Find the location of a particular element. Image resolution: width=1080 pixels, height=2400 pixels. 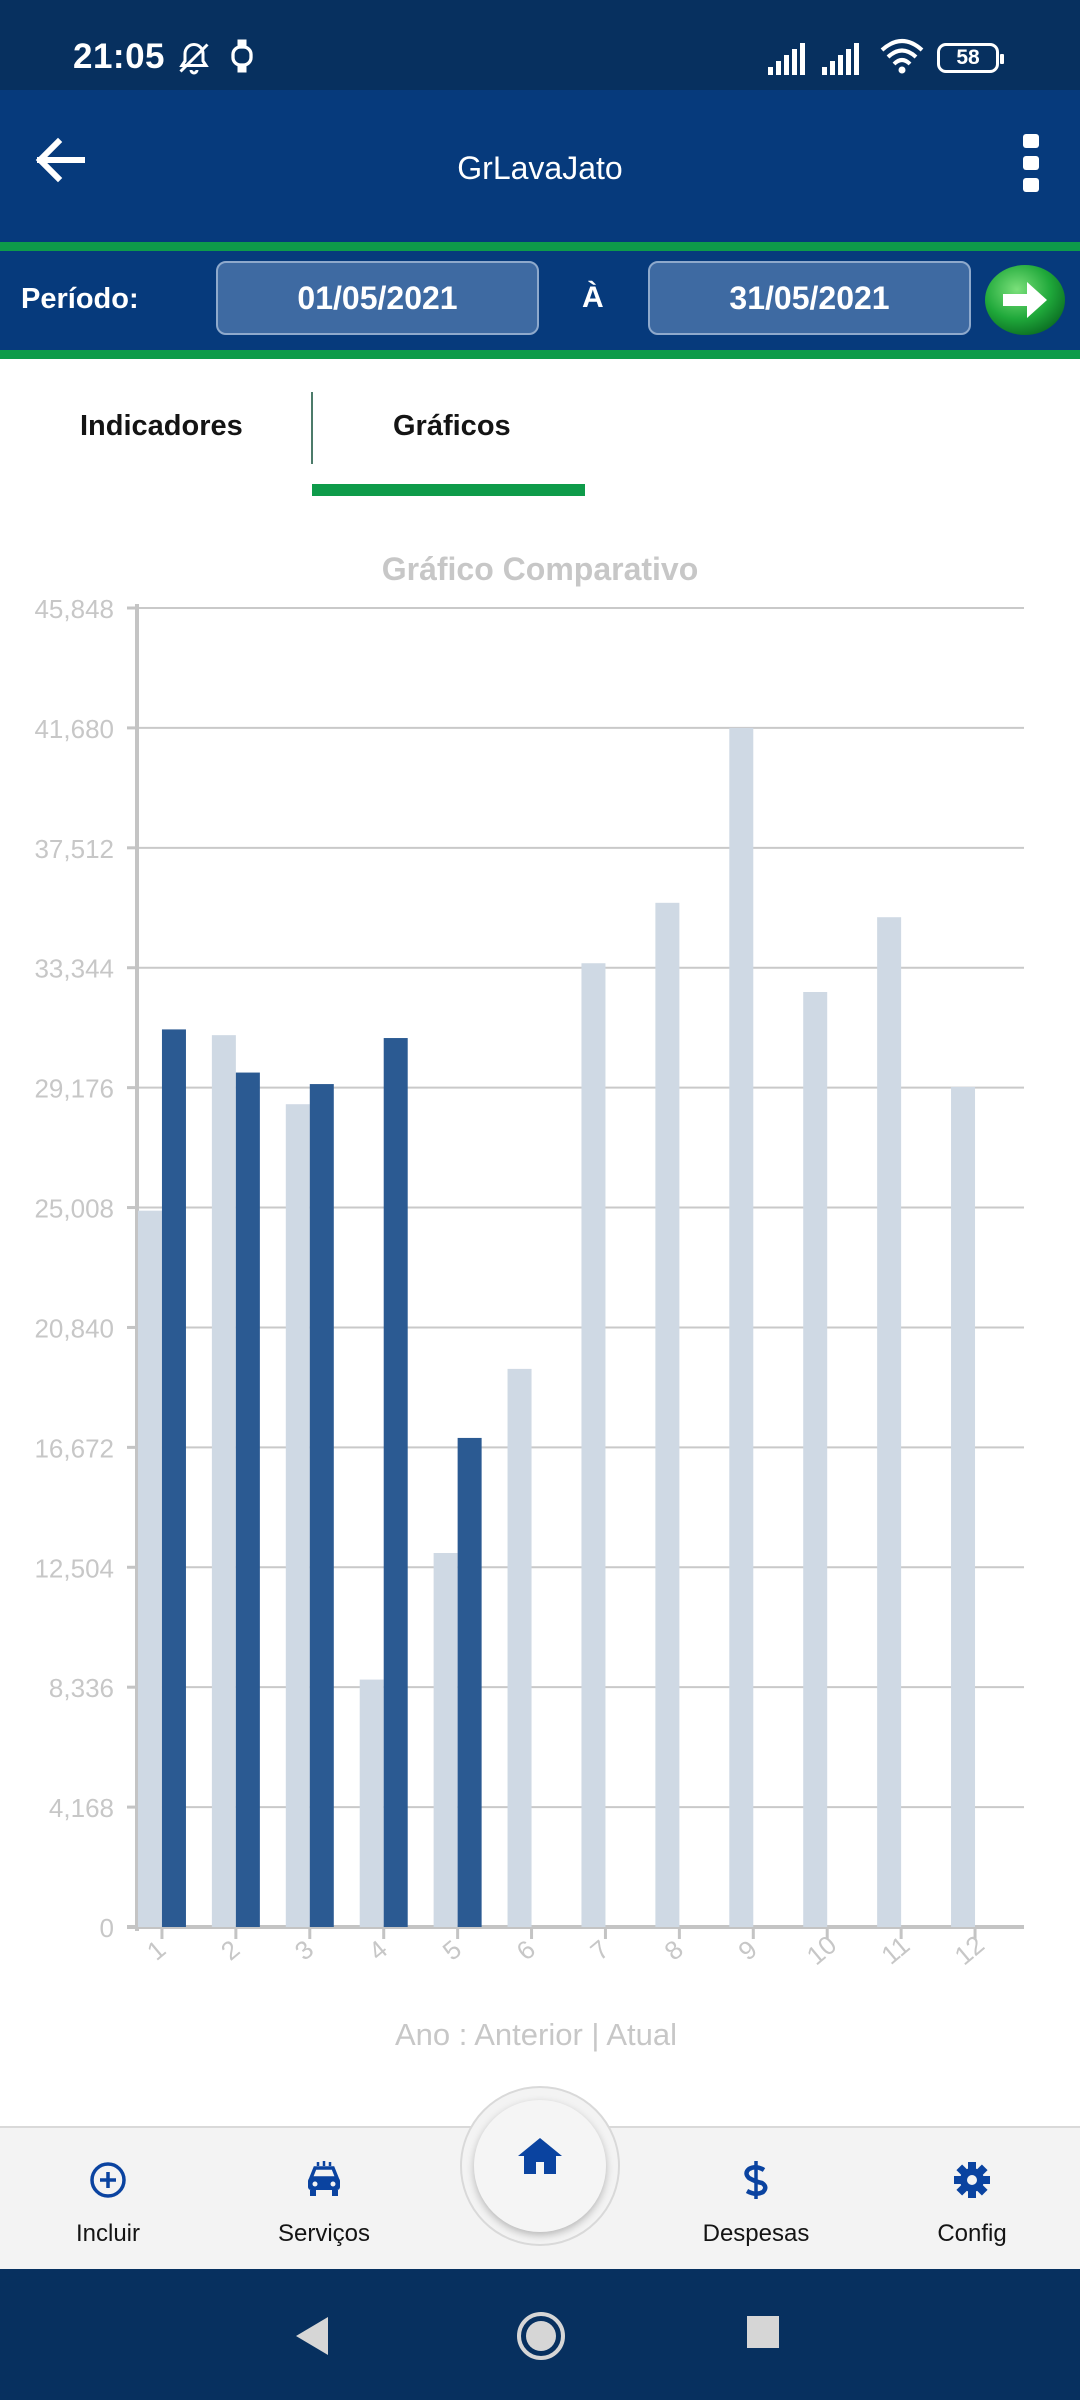

back-triangle-icon is located at coordinates (312, 2336).